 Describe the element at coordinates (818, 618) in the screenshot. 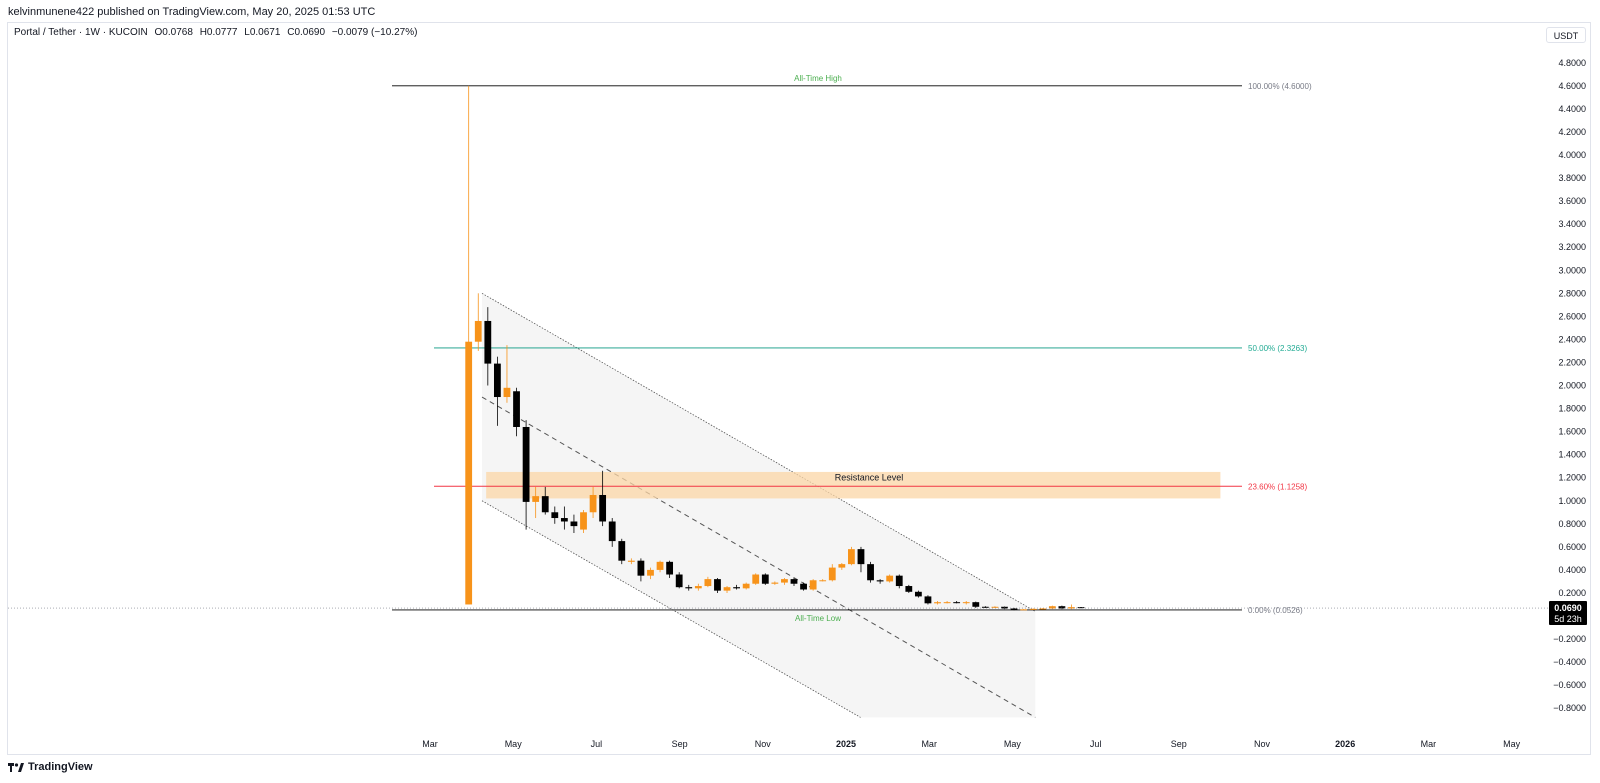

I see `atl-label: All-Time Low` at that location.